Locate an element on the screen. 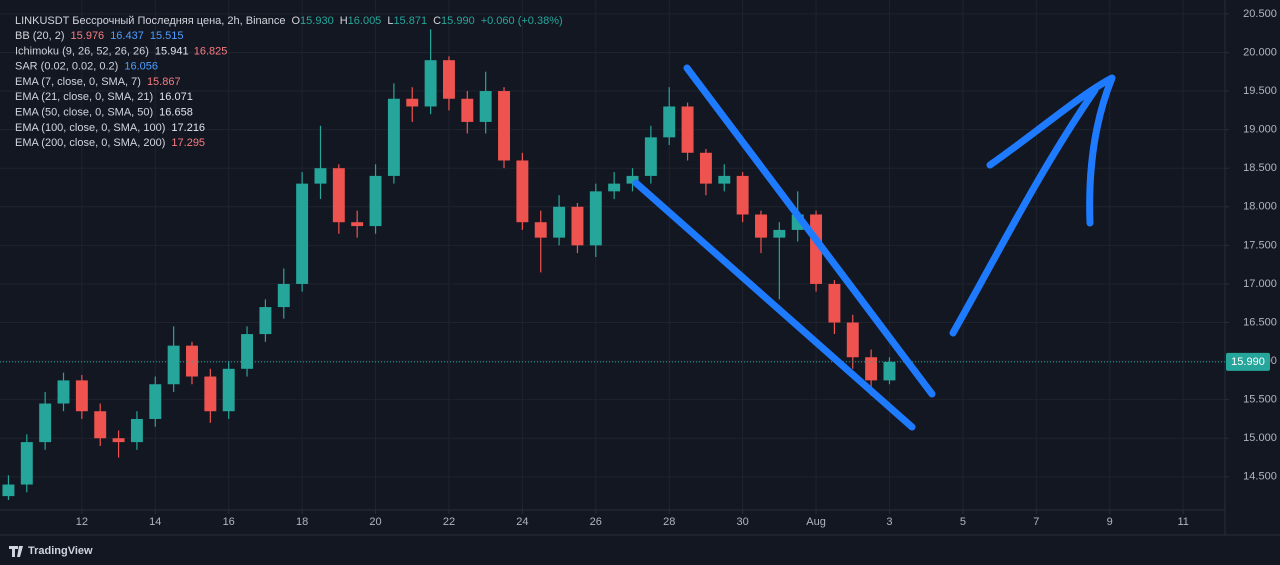  quote-key: C is located at coordinates (437, 21).